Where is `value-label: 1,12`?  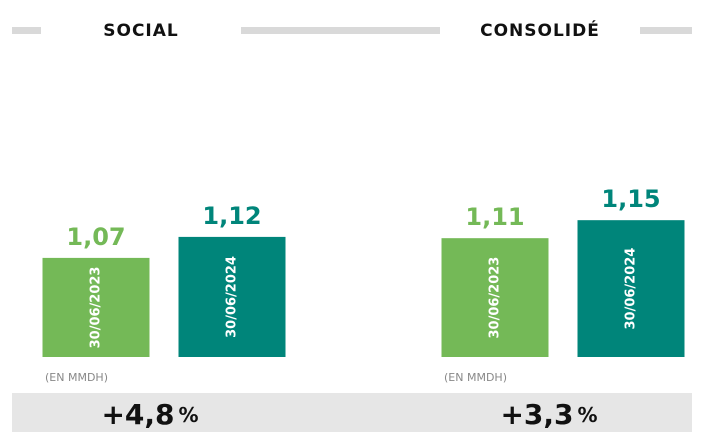 value-label: 1,12 is located at coordinates (231, 216).